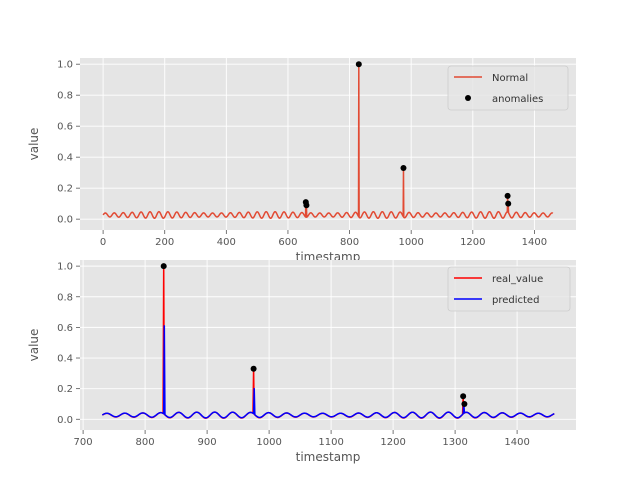 Image resolution: width=640 pixels, height=480 pixels. I want to click on legend: real_value predicted, so click(509, 289).